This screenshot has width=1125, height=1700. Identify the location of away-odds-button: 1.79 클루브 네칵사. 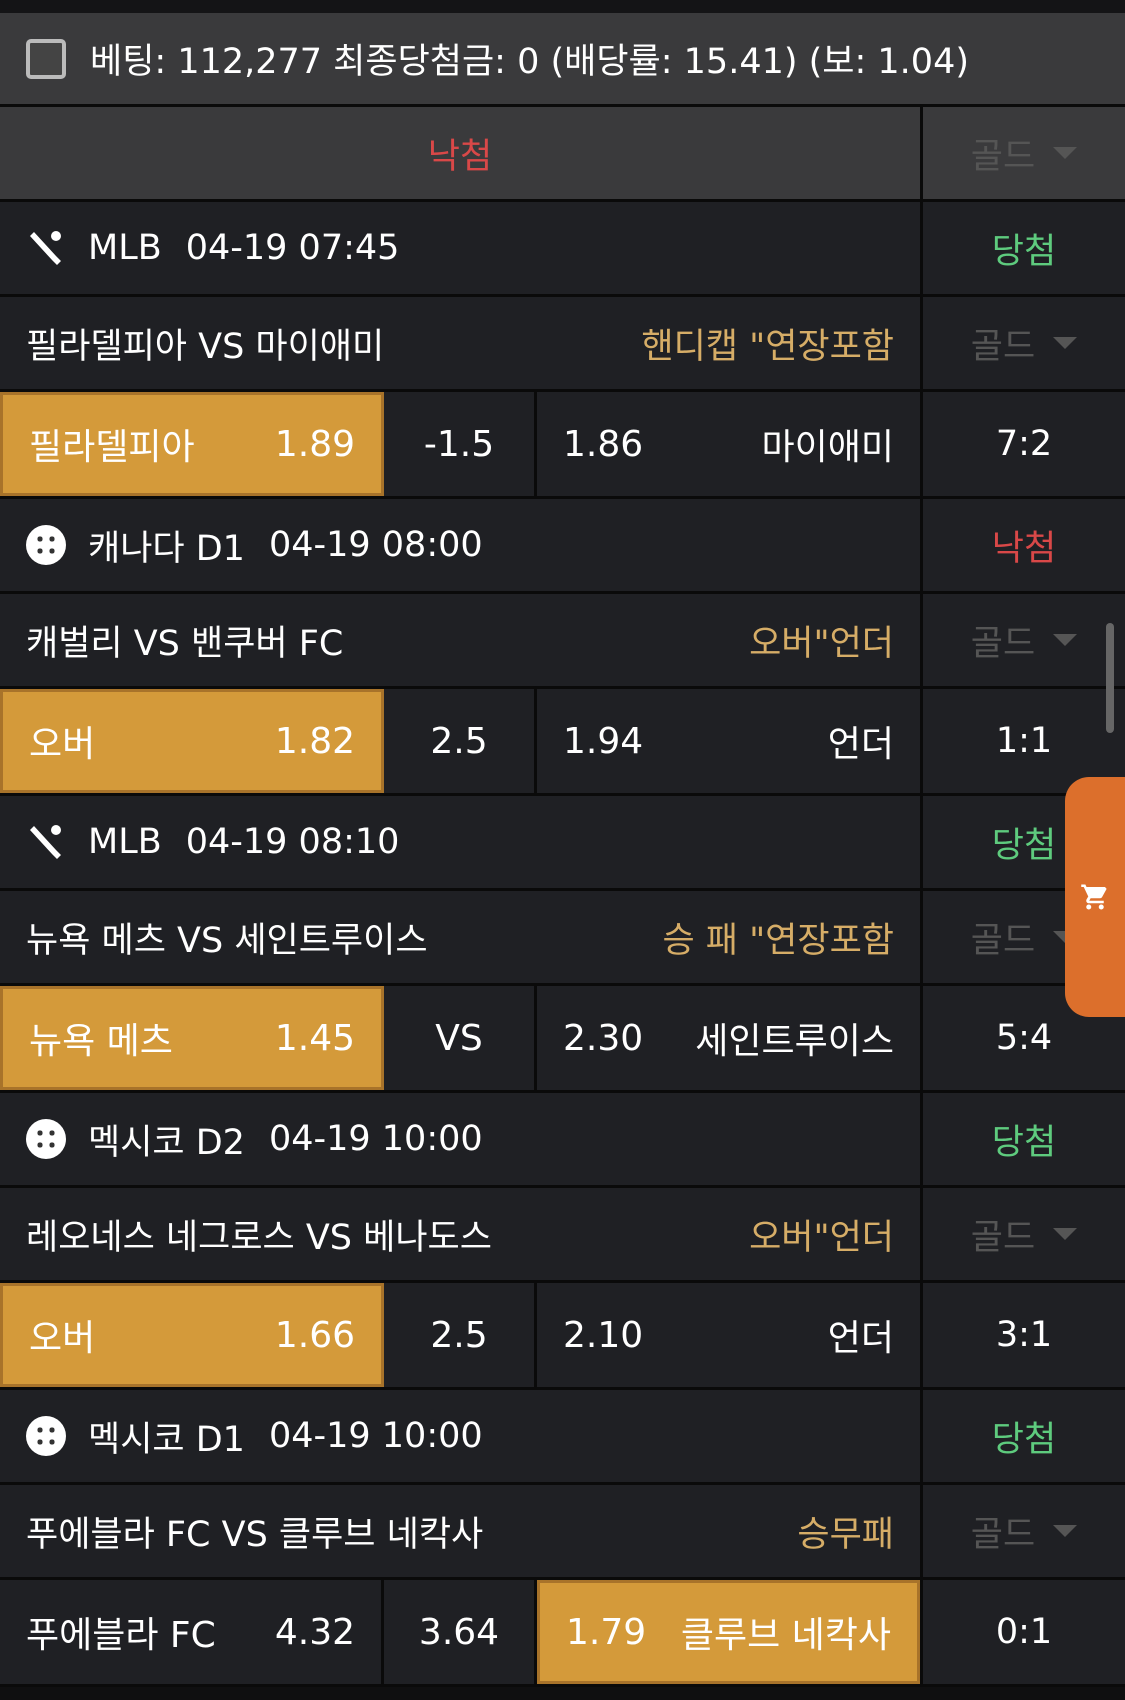
(728, 1632).